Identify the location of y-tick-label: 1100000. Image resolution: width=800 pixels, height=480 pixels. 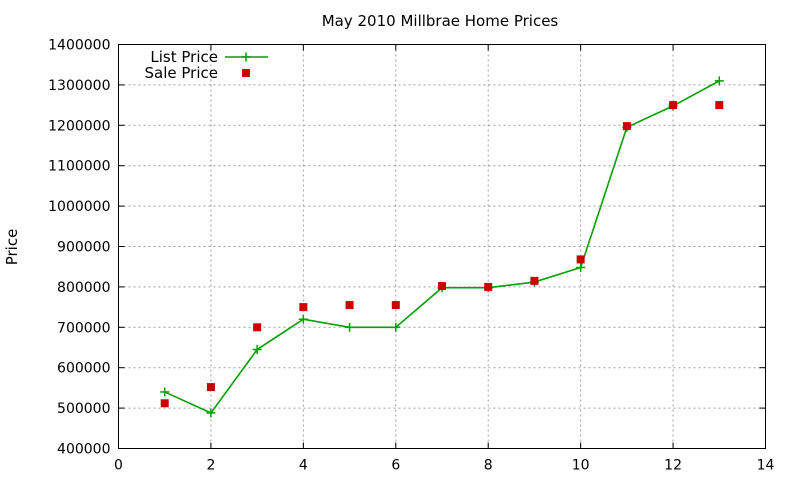
(79, 167).